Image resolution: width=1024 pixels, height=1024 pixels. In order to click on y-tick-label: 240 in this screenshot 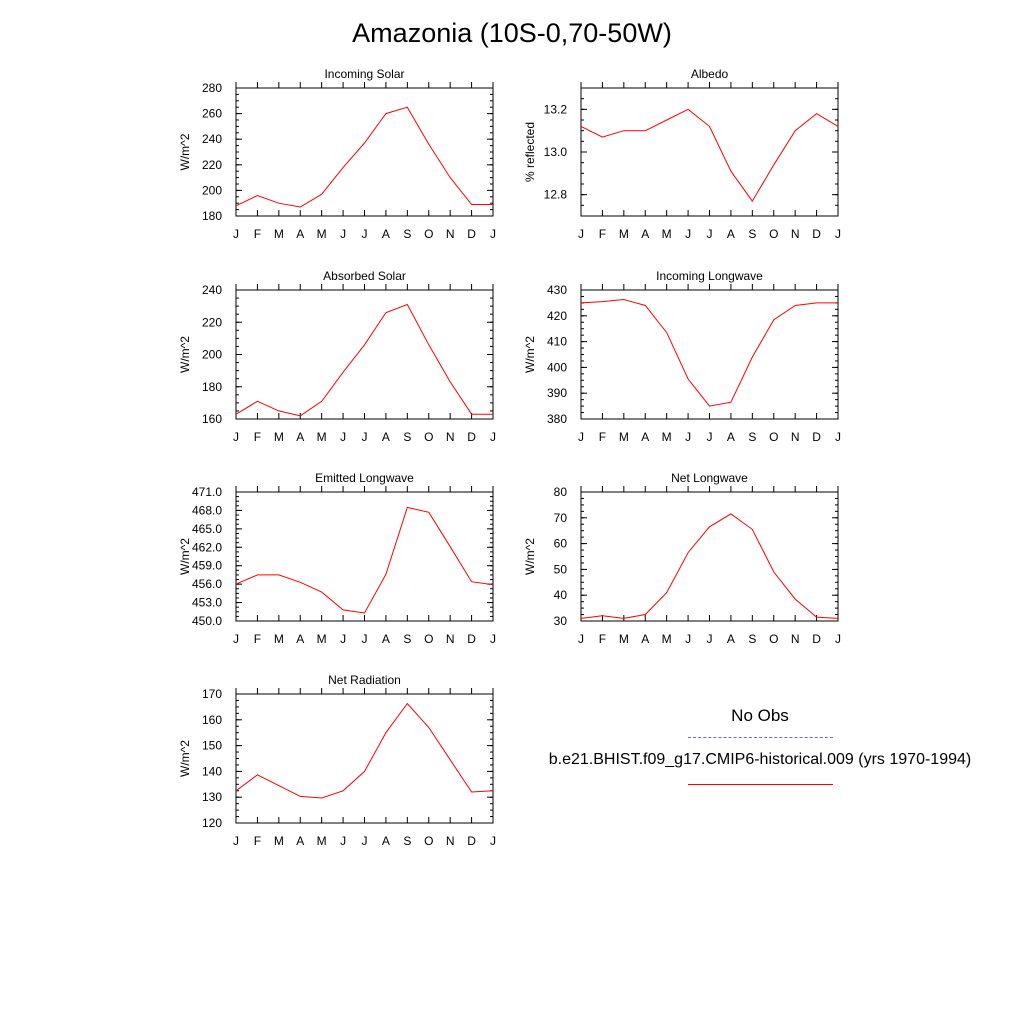, I will do `click(212, 290)`.